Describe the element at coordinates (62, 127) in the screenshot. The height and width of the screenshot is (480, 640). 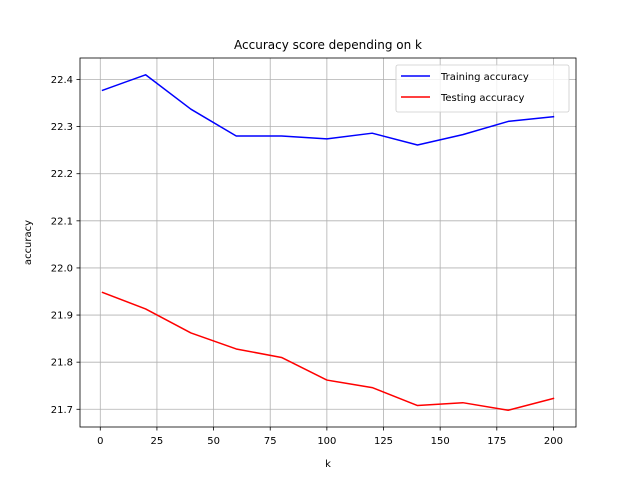
I see `y-tick-label: 22.3` at that location.